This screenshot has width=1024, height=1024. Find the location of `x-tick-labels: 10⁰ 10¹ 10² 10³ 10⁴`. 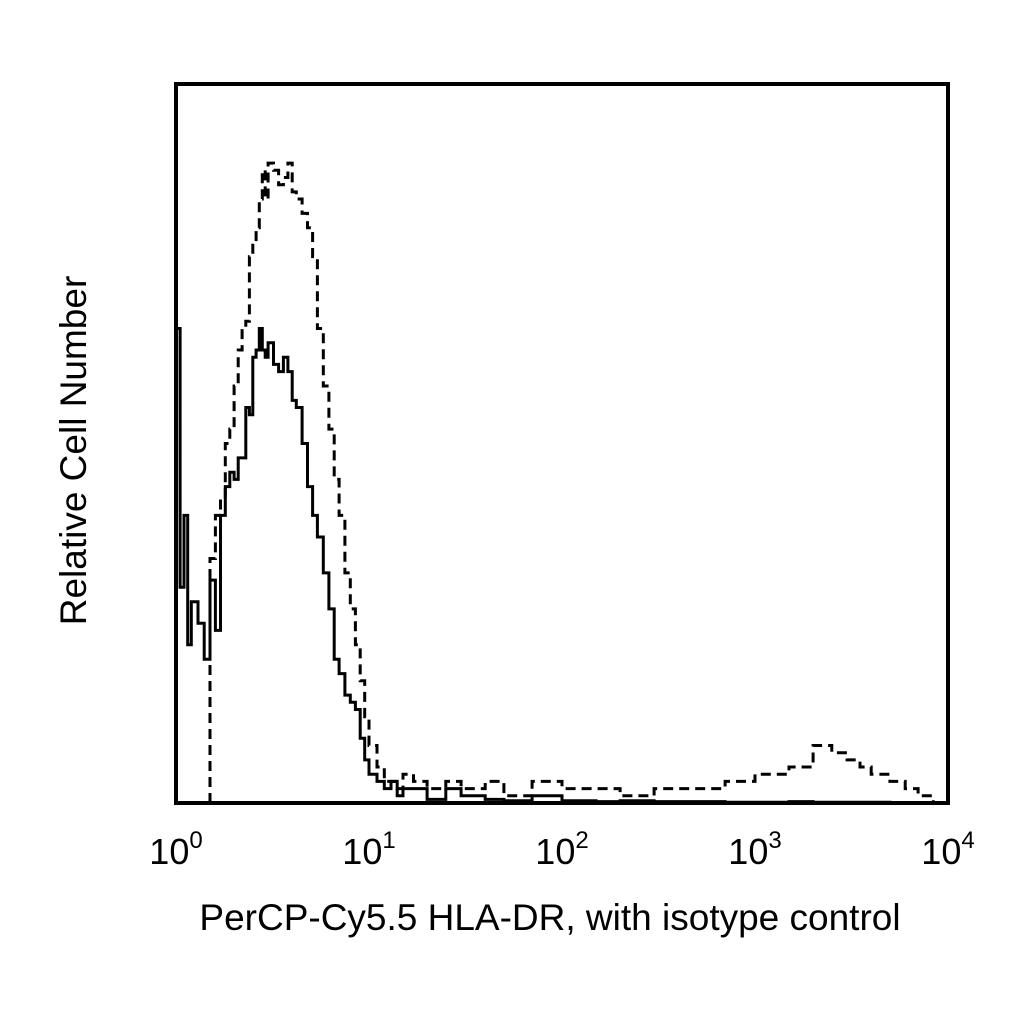

x-tick-labels: 10⁰ 10¹ 10² 10³ 10⁴ is located at coordinates (561, 849).